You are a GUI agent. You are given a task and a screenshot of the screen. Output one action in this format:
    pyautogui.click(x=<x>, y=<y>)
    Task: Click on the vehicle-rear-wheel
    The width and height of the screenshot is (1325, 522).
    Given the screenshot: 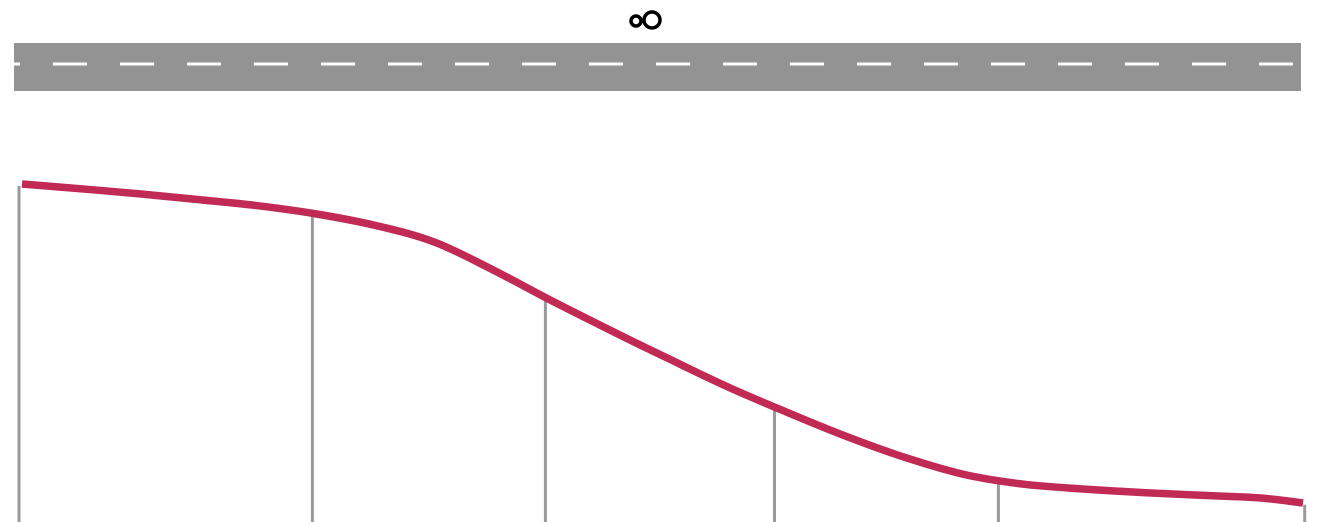 What is the action you would take?
    pyautogui.click(x=636, y=21)
    